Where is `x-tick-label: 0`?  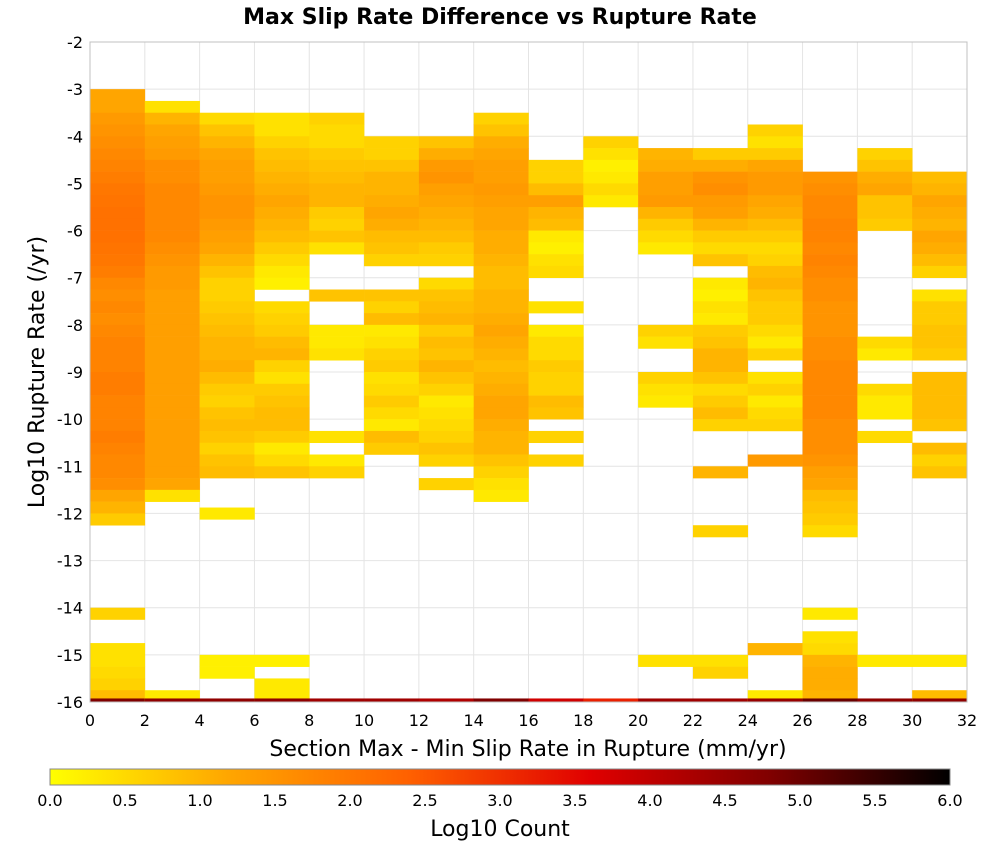 x-tick-label: 0 is located at coordinates (90, 720).